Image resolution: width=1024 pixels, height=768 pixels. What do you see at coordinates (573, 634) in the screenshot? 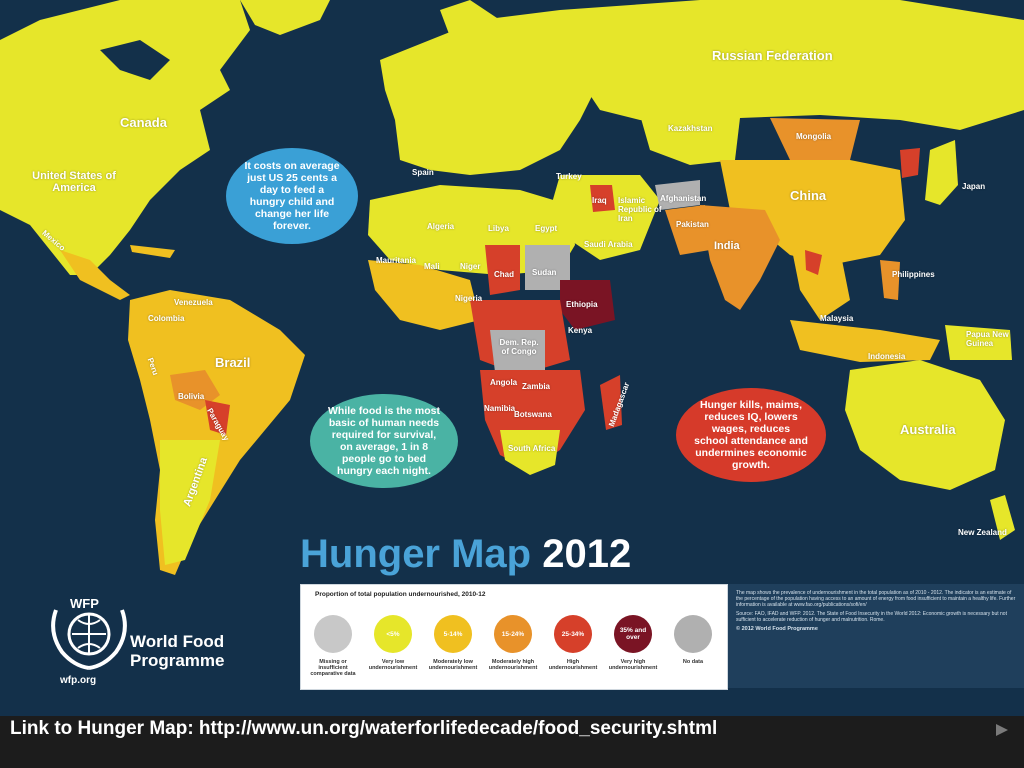
I see `legend-swatch: 25-34%` at bounding box center [573, 634].